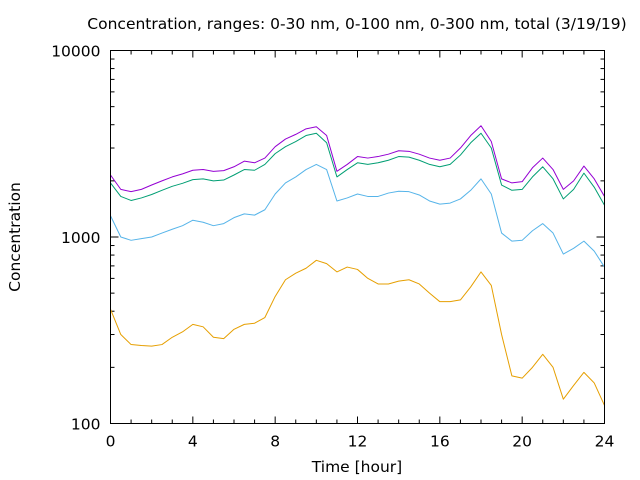 The width and height of the screenshot is (640, 480). I want to click on x-tick-label: 16, so click(440, 442).